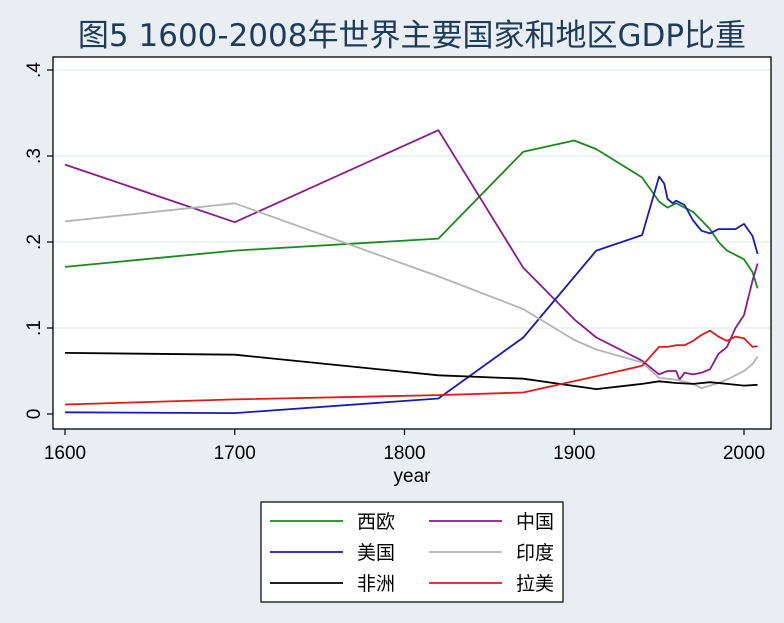 The image size is (784, 623). I want to click on legend-label-0: 西欧, so click(376, 522).